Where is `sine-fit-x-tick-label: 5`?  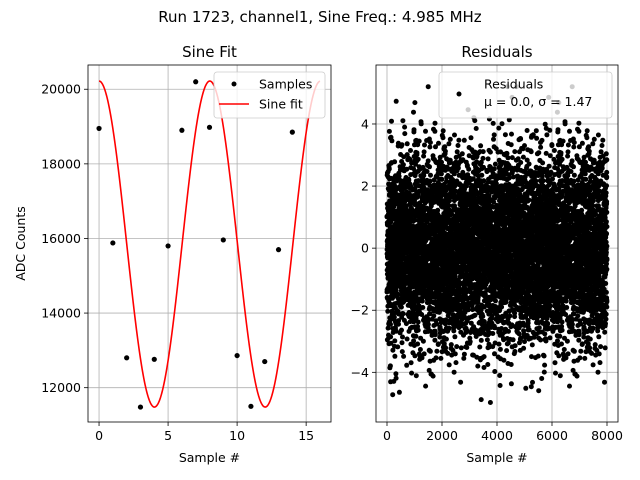 sine-fit-x-tick-label: 5 is located at coordinates (168, 435).